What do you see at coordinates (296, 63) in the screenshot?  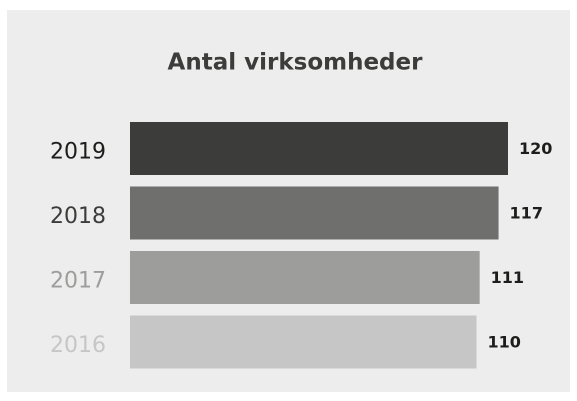 I see `chart-title: Antal virksomheder` at bounding box center [296, 63].